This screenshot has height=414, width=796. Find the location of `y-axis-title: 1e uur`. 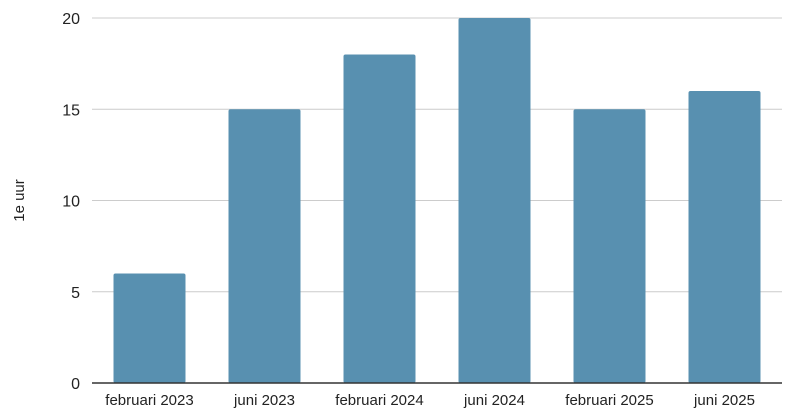

y-axis-title: 1e uur is located at coordinates (19, 200).